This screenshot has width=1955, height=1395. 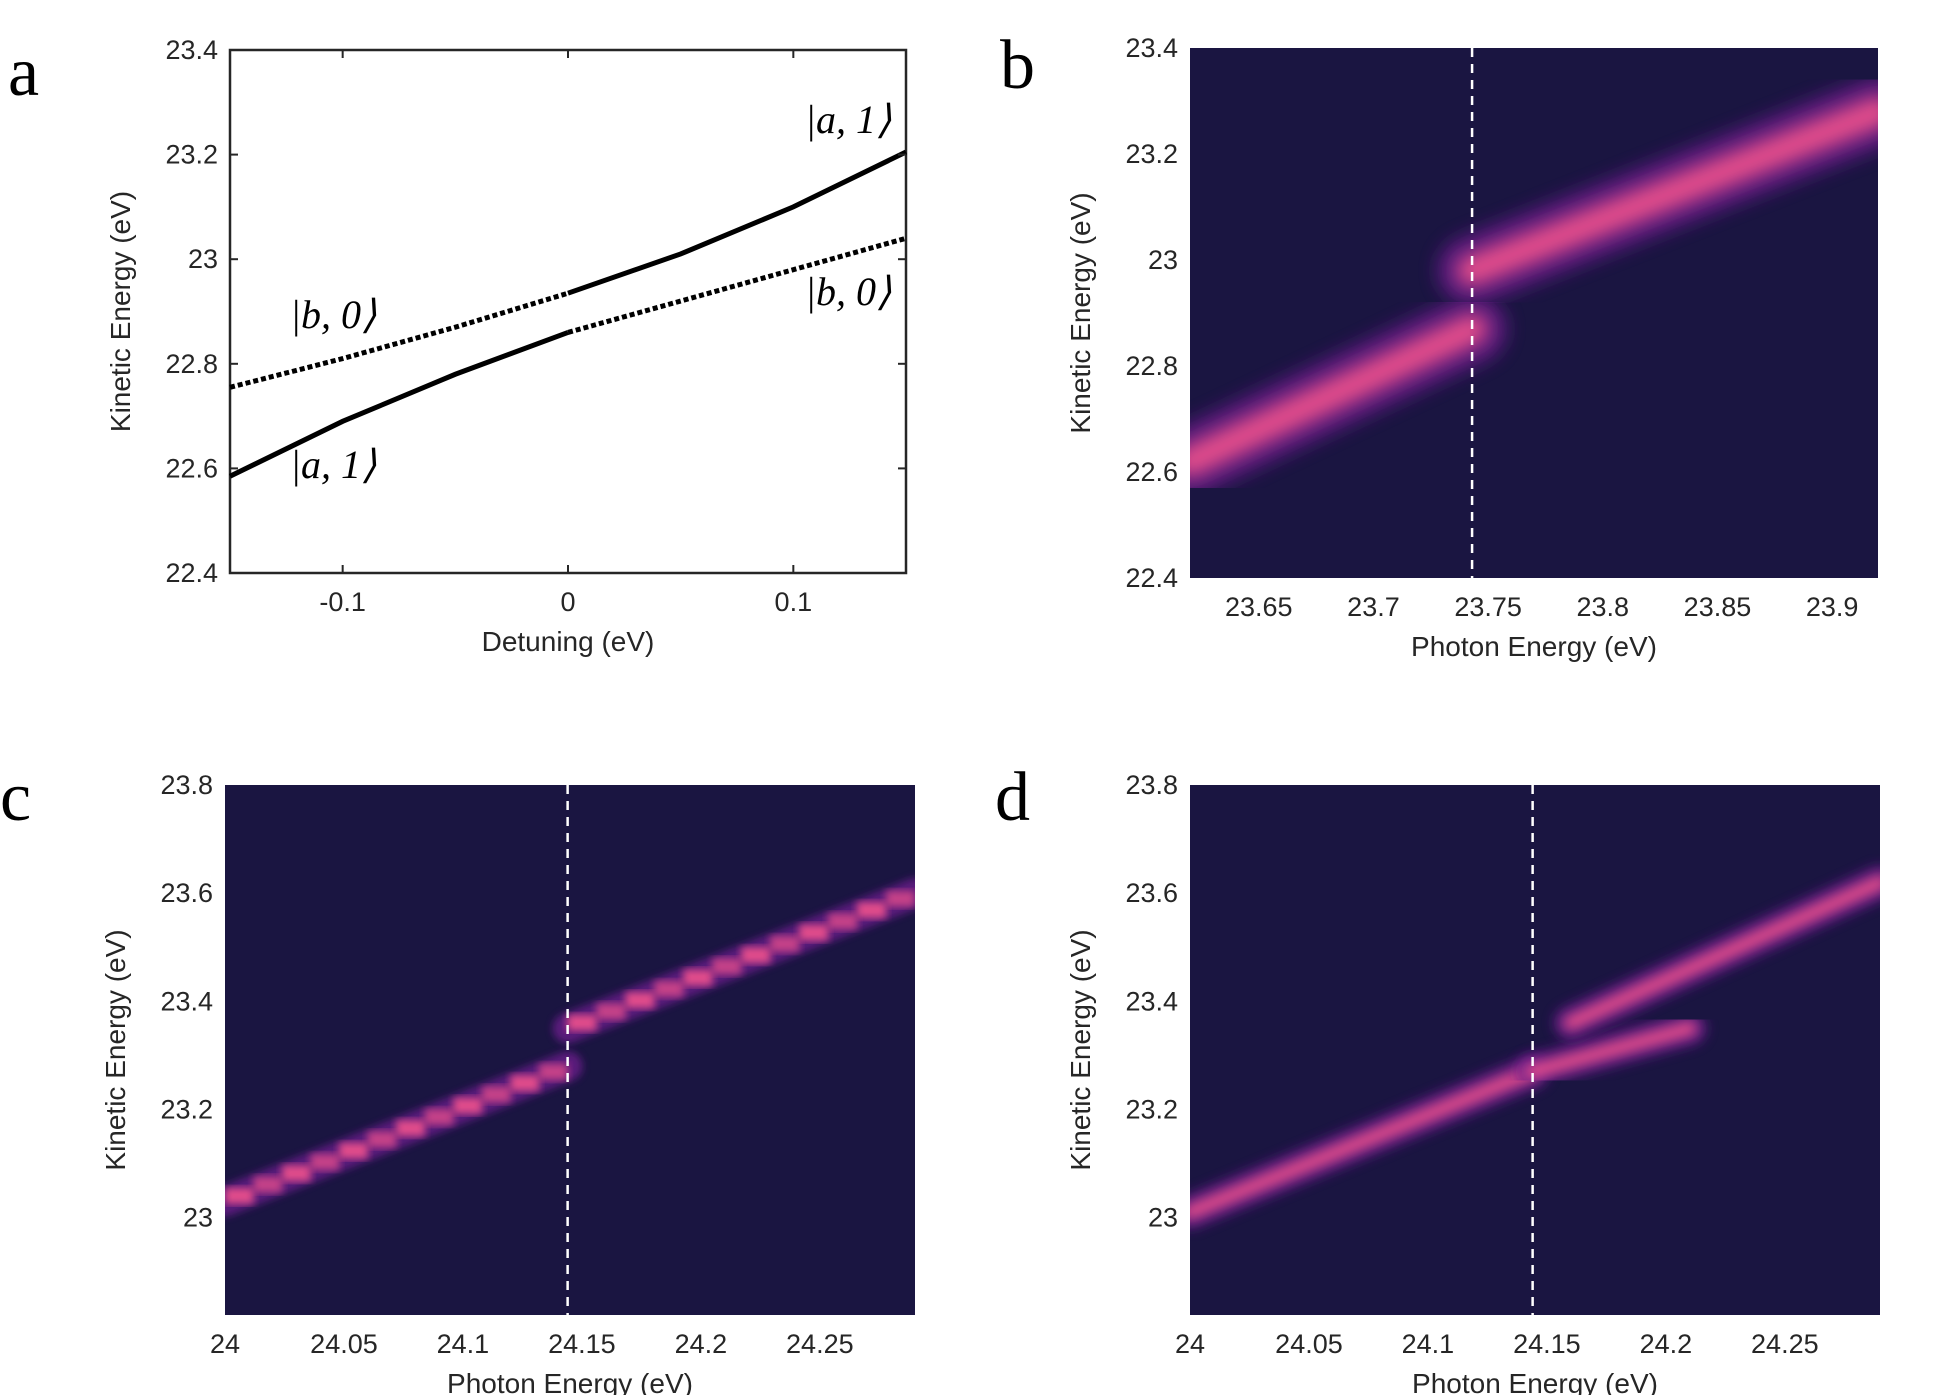 What do you see at coordinates (1535, 1381) in the screenshot?
I see `panel-d-xlabel: Photon Energy (eV)` at bounding box center [1535, 1381].